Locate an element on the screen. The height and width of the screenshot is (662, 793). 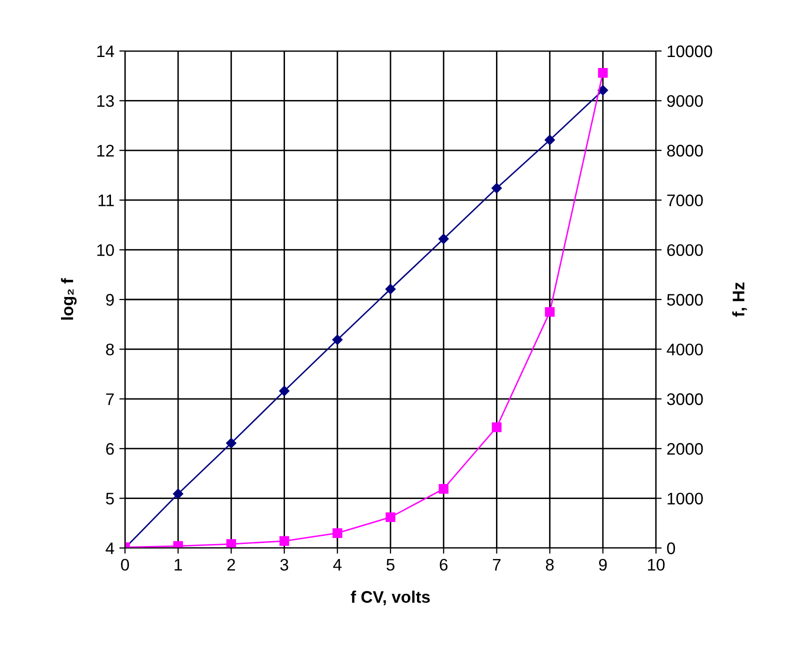
x-tick-label: 5 is located at coordinates (390, 565).